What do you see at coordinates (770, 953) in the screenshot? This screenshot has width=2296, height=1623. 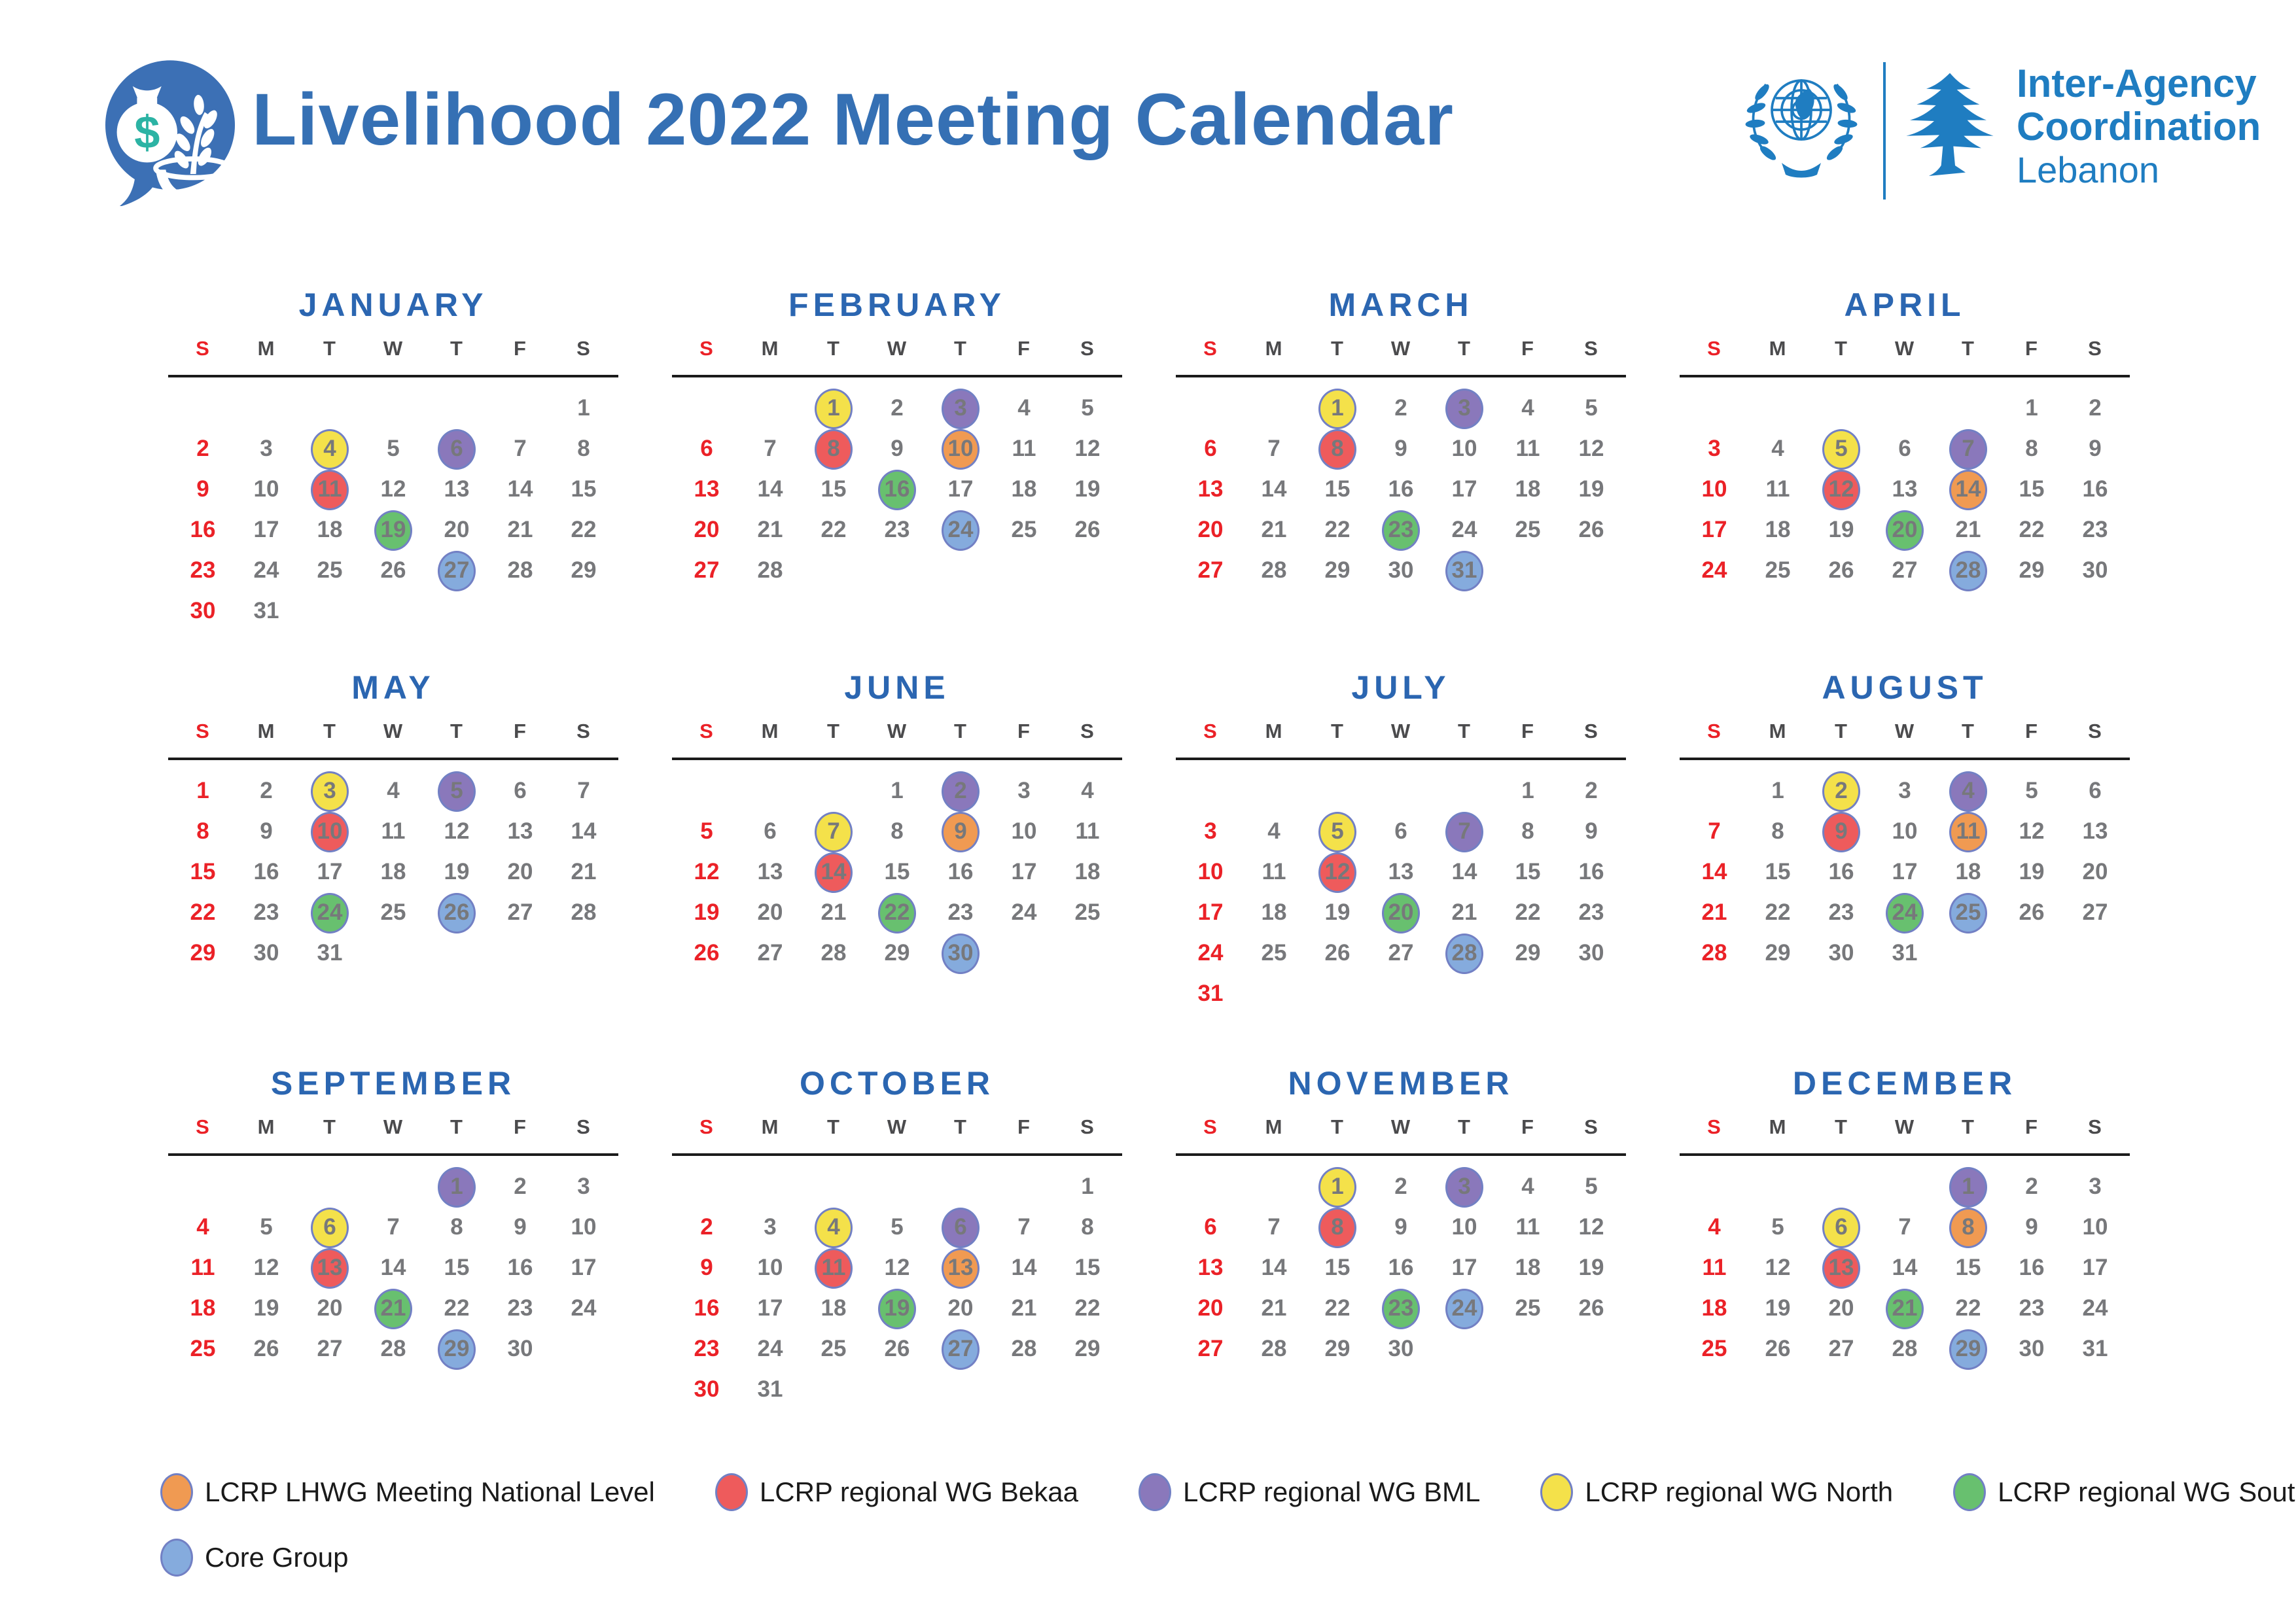 I see `day-number: 27` at bounding box center [770, 953].